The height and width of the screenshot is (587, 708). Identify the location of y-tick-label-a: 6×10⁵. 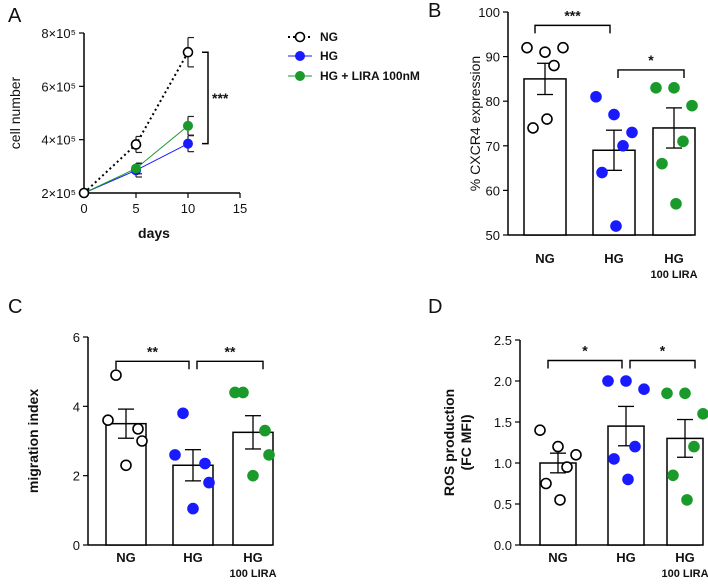
(58, 86).